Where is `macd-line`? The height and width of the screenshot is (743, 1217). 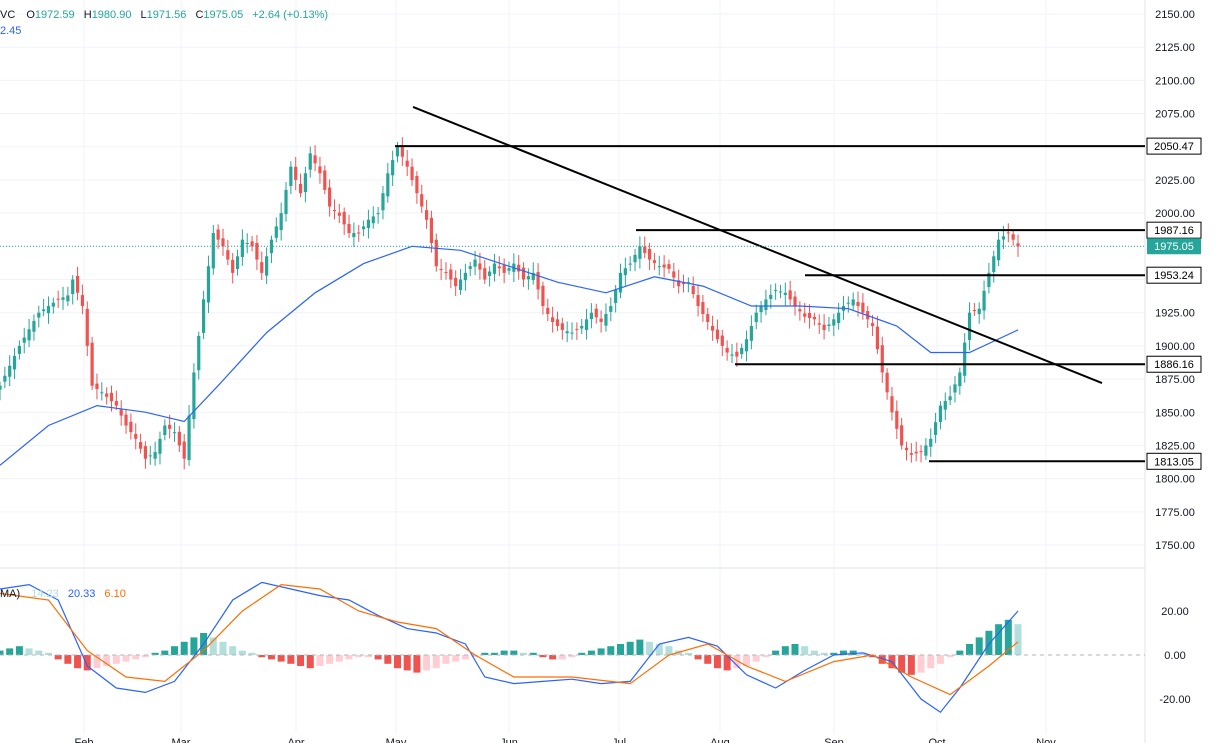
macd-line is located at coordinates (509, 647).